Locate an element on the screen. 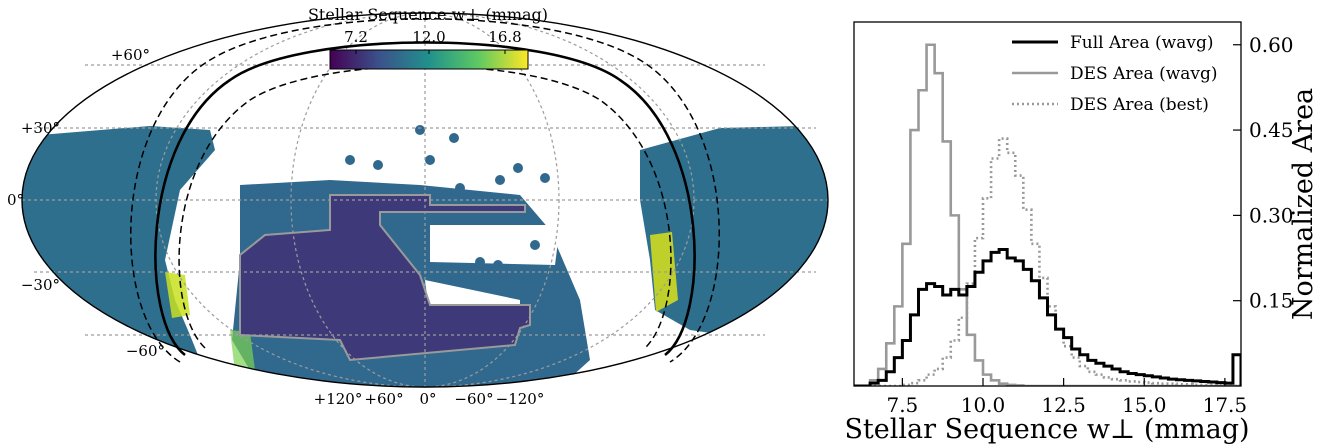 The width and height of the screenshot is (1330, 447). lat-label-30n: +30° is located at coordinates (40, 128).